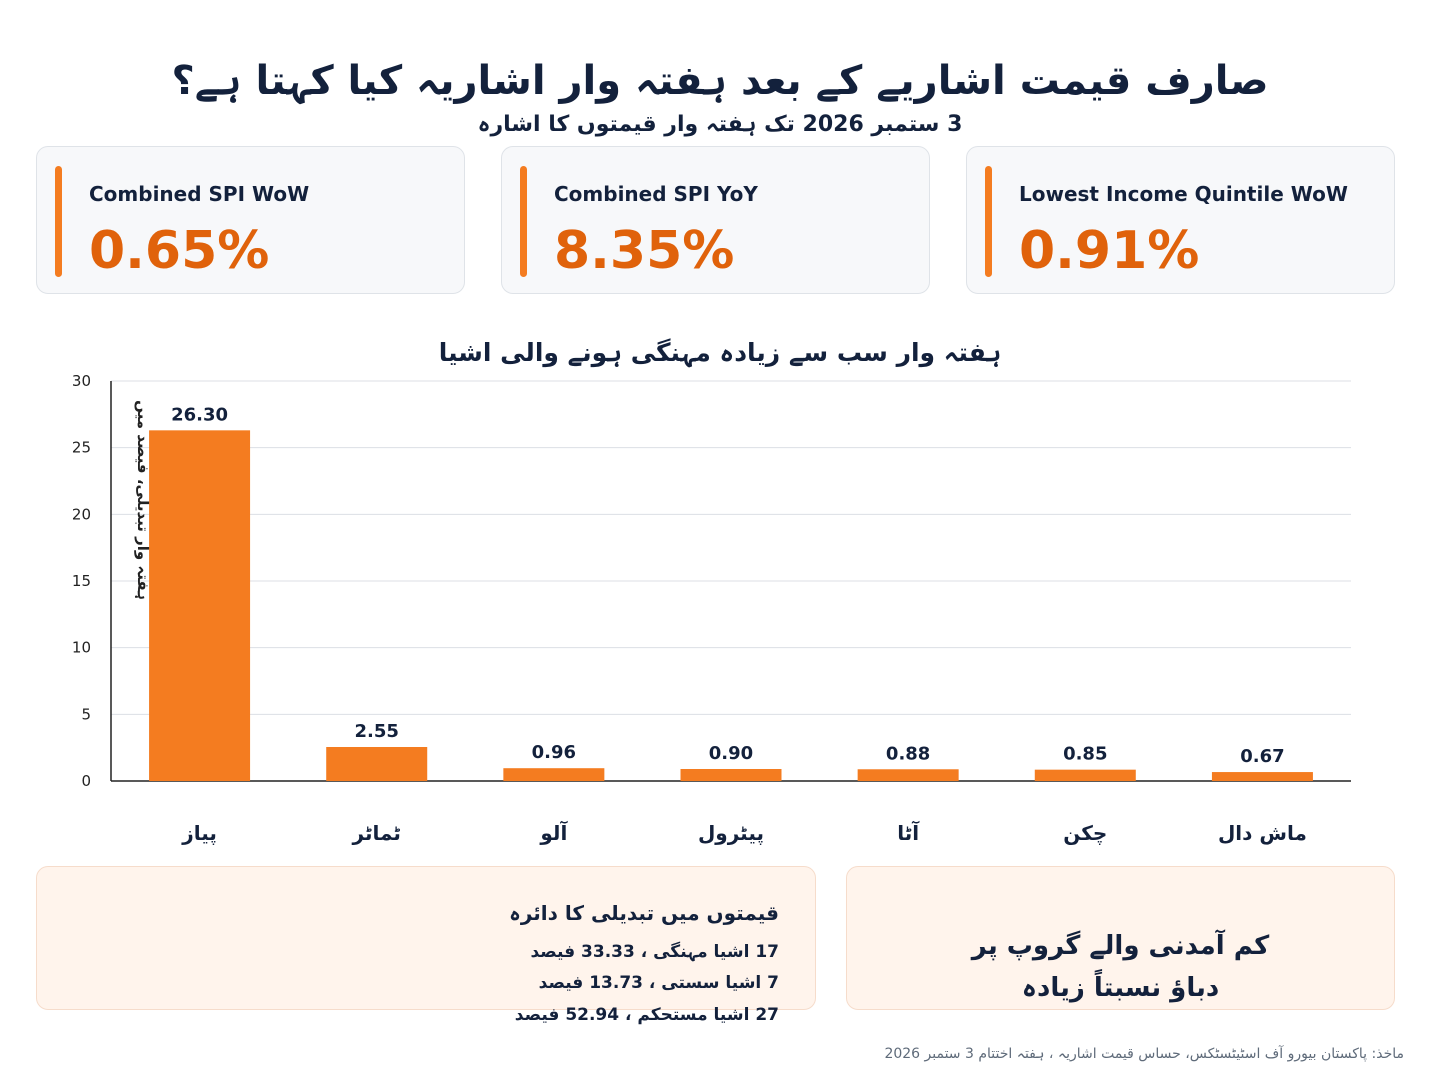 The height and width of the screenshot is (1080, 1440). Describe the element at coordinates (376, 833) in the screenshot. I see `x-tick-label: ٹماٹر` at that location.